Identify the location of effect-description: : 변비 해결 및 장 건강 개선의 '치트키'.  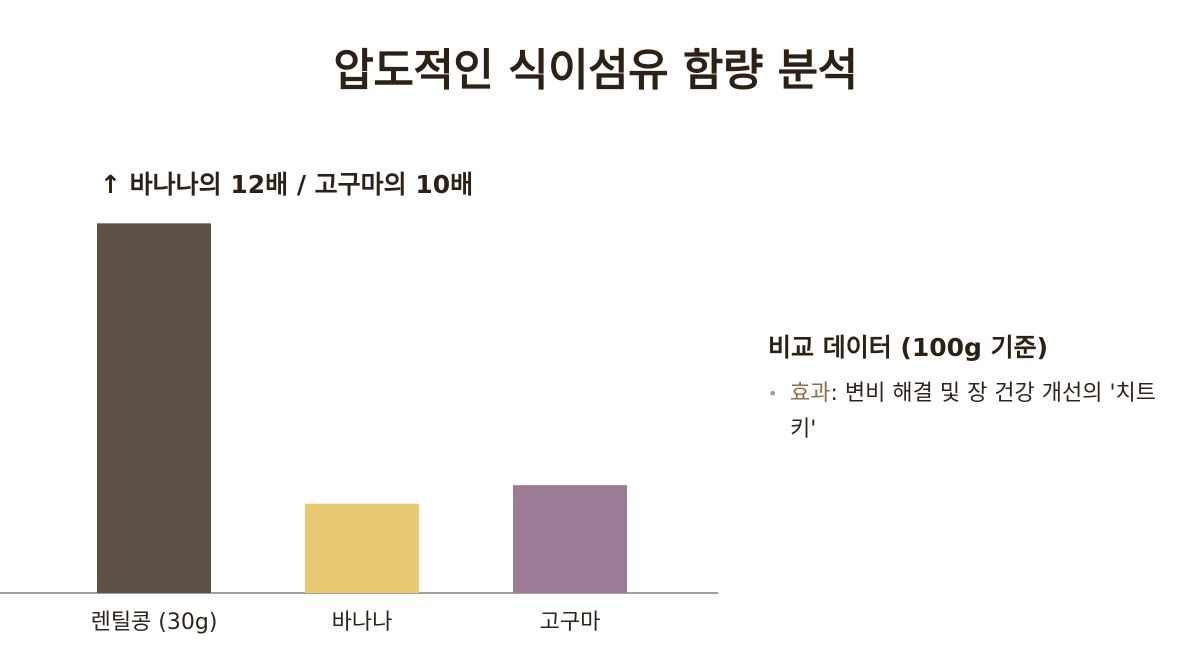
(973, 411).